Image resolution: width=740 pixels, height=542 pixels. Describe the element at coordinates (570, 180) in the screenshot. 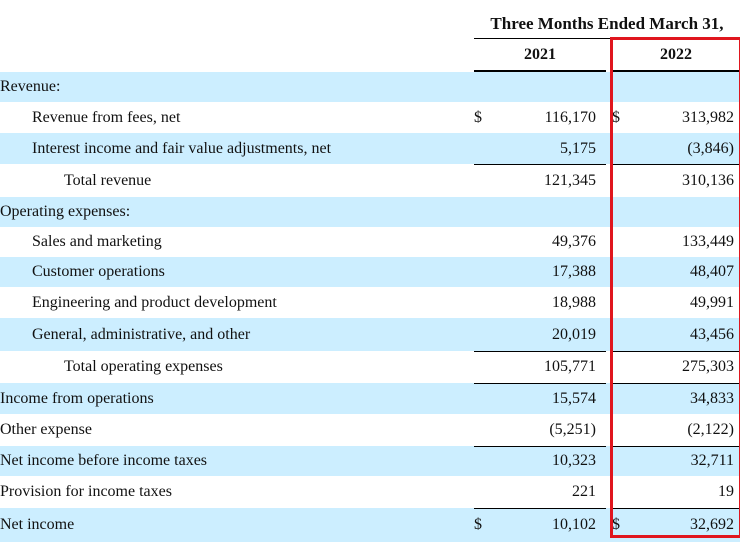

I see `value-2021: 121,345` at that location.